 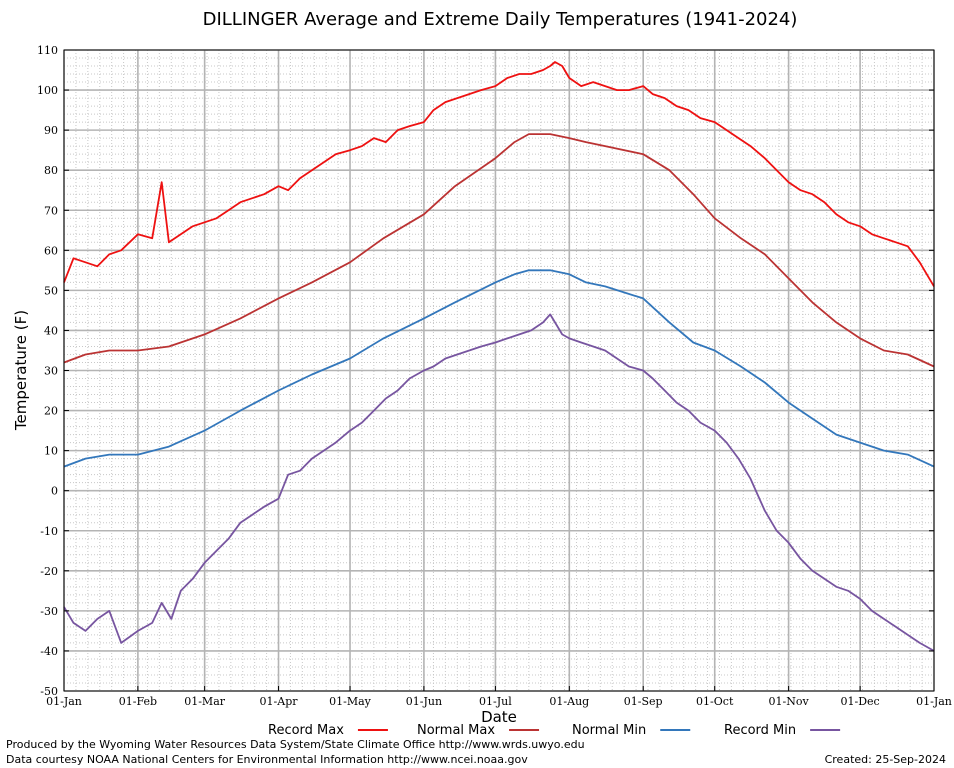 What do you see at coordinates (495, 701) in the screenshot?
I see `x-tick-label: 01-Jul` at bounding box center [495, 701].